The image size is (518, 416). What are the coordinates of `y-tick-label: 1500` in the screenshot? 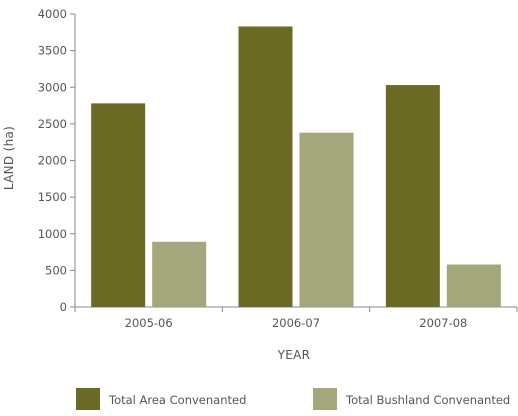 It's located at (52, 197).